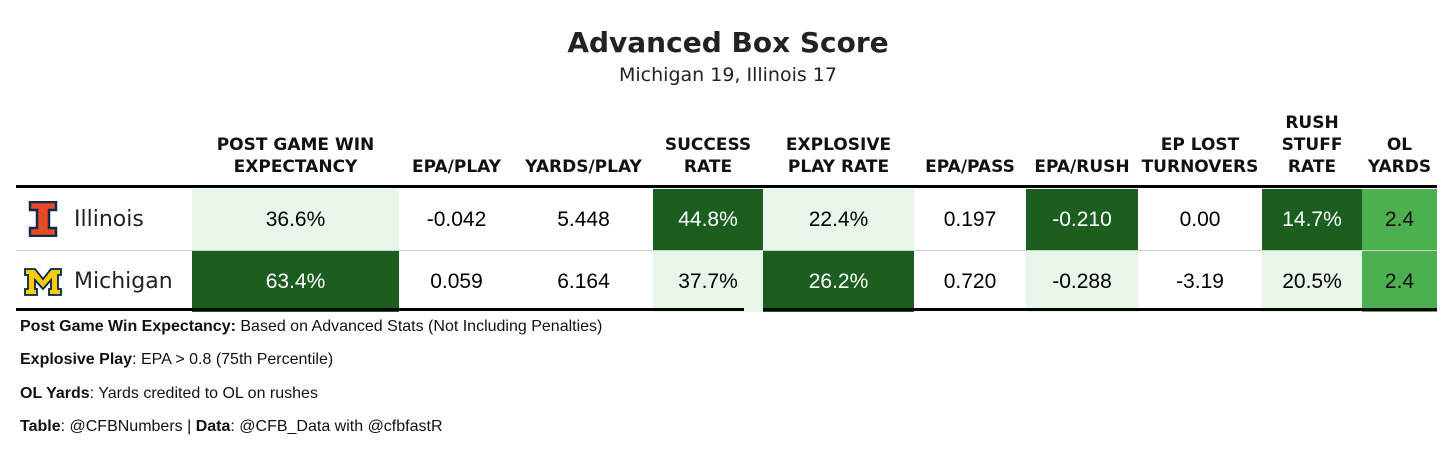  Describe the element at coordinates (728, 42) in the screenshot. I see `chart-title: Advanced Box Score` at that location.